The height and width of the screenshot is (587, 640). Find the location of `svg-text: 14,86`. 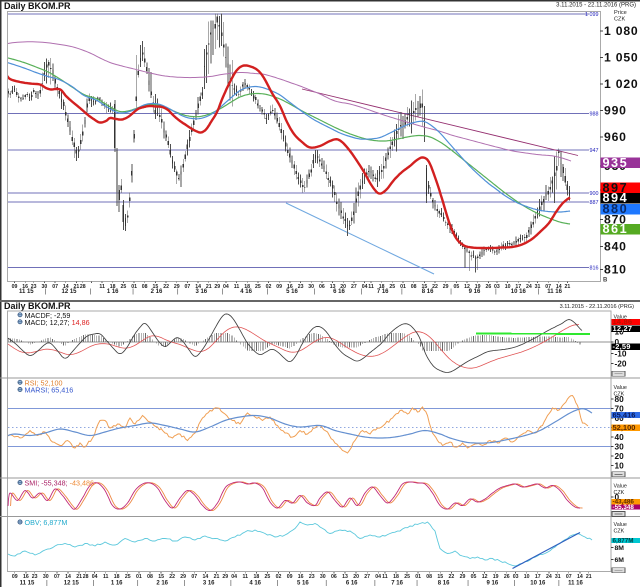

svg-text: 14,86 is located at coordinates (623, 321).